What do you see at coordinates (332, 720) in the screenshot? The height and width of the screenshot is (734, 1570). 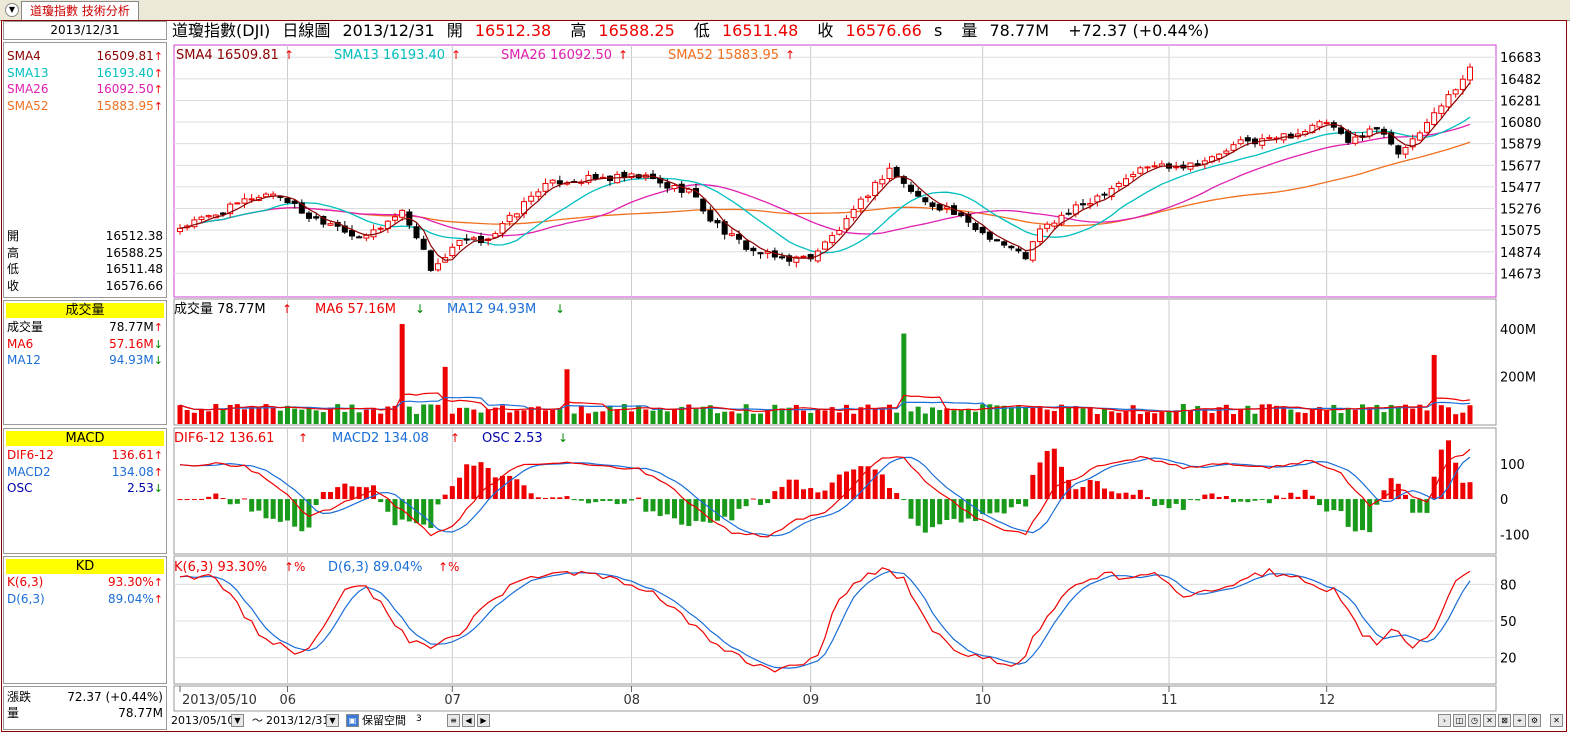 I see `date-to-dropdown: ▼` at bounding box center [332, 720].